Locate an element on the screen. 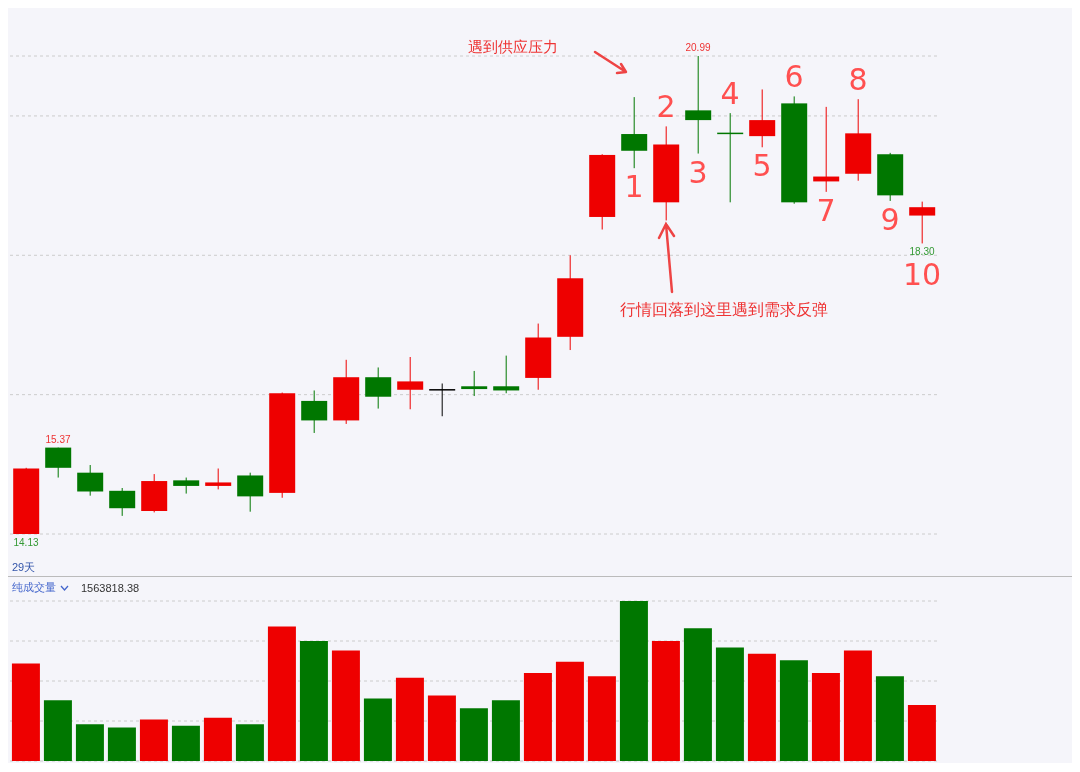 This screenshot has height=772, width=1080. annotation: 3 is located at coordinates (698, 172).